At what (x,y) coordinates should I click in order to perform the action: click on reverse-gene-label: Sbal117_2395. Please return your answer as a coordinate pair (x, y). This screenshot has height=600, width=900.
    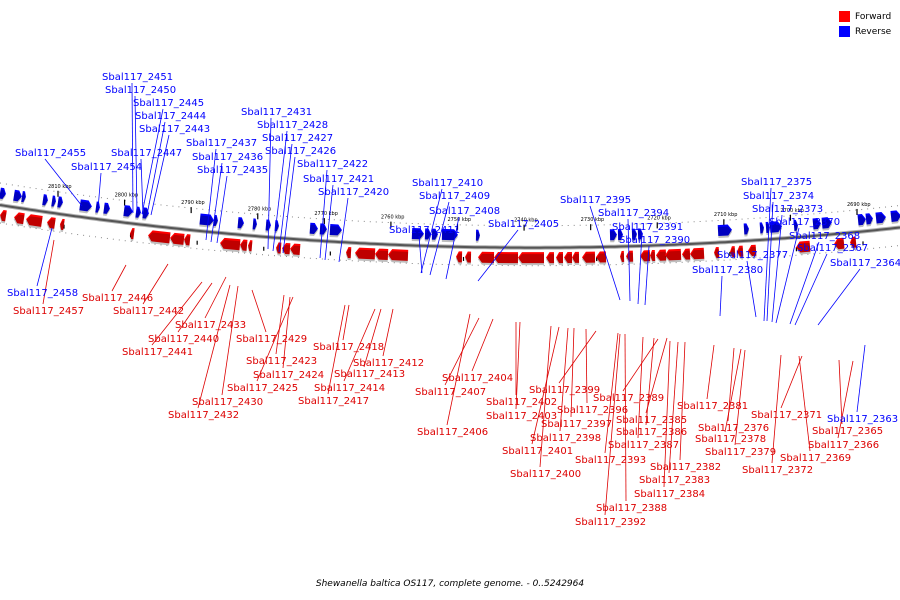
    Looking at the image, I should click on (595, 200).